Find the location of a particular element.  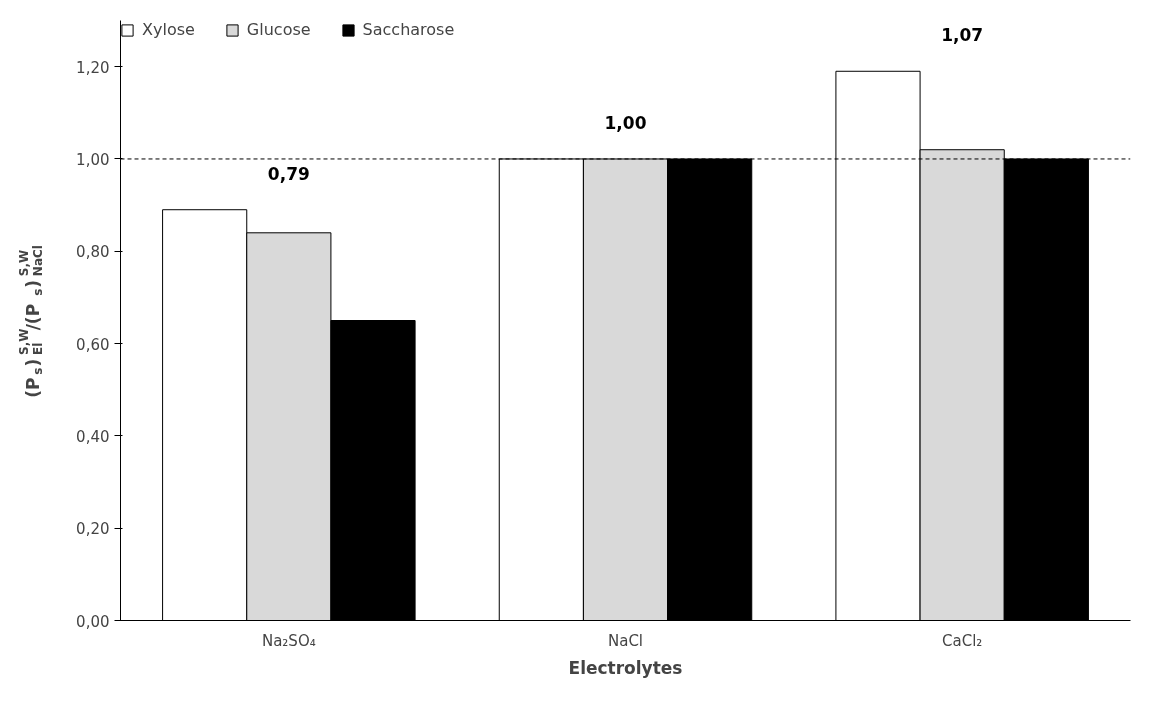

y-tick-label: 1,20 is located at coordinates (93, 67).